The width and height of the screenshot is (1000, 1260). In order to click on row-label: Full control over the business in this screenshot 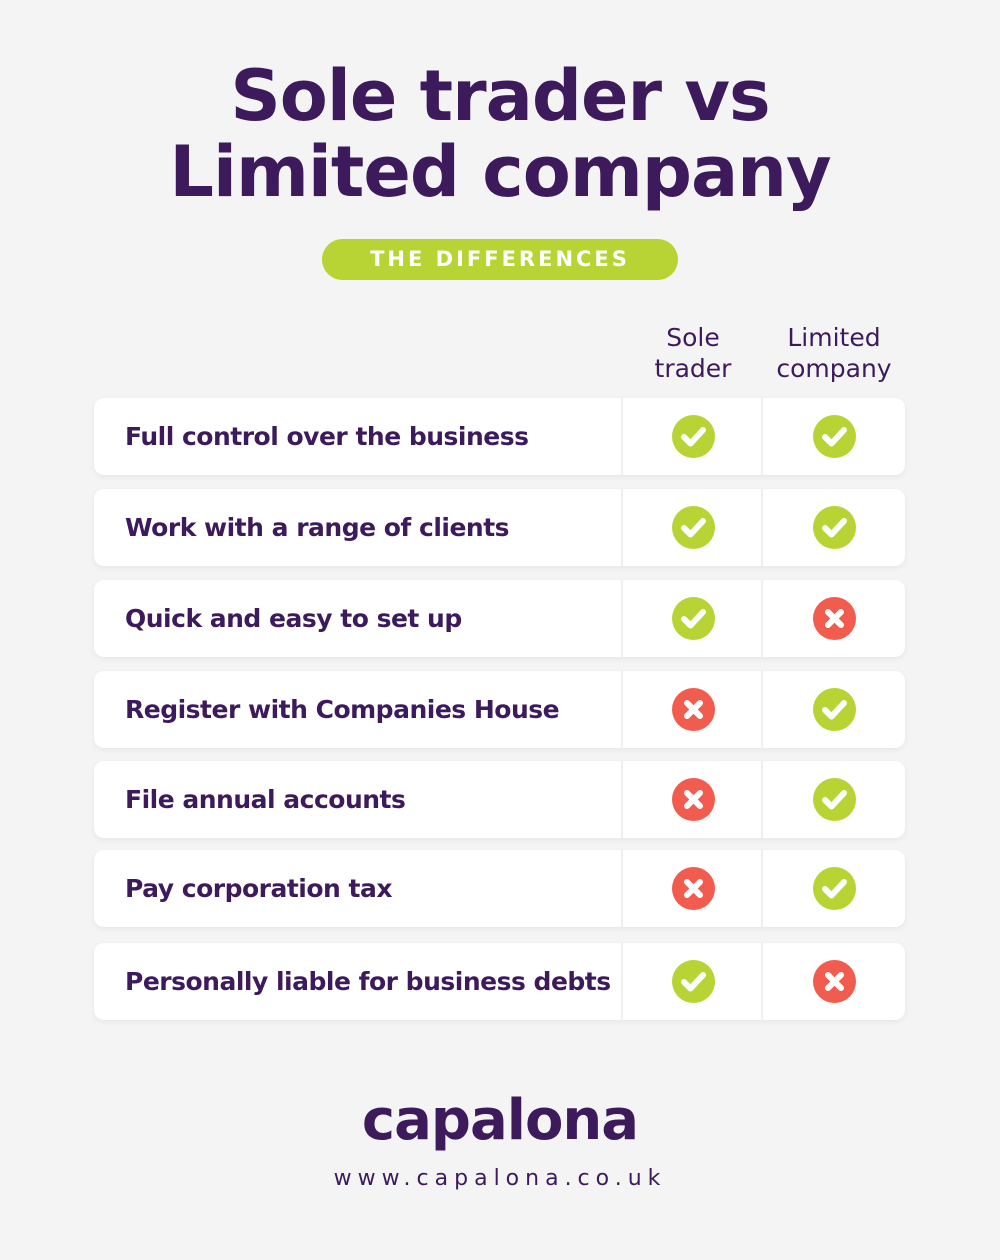, I will do `click(327, 436)`.